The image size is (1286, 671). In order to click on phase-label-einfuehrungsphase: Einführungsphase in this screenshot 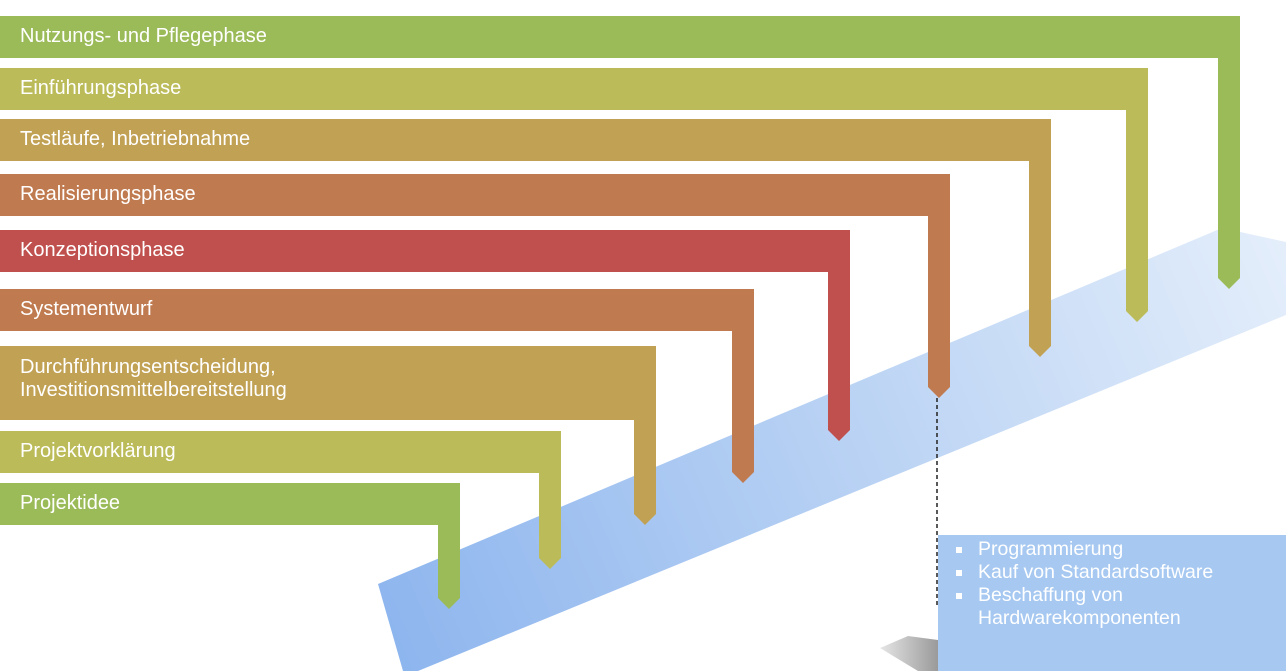, I will do `click(100, 88)`.